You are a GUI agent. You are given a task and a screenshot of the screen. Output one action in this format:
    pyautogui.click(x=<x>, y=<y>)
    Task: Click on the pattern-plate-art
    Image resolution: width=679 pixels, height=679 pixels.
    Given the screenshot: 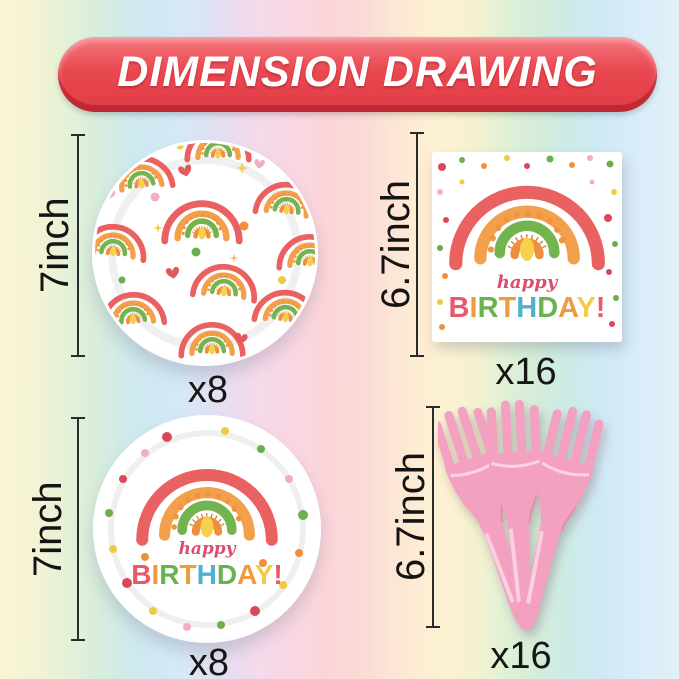 What is the action you would take?
    pyautogui.click(x=205, y=254)
    